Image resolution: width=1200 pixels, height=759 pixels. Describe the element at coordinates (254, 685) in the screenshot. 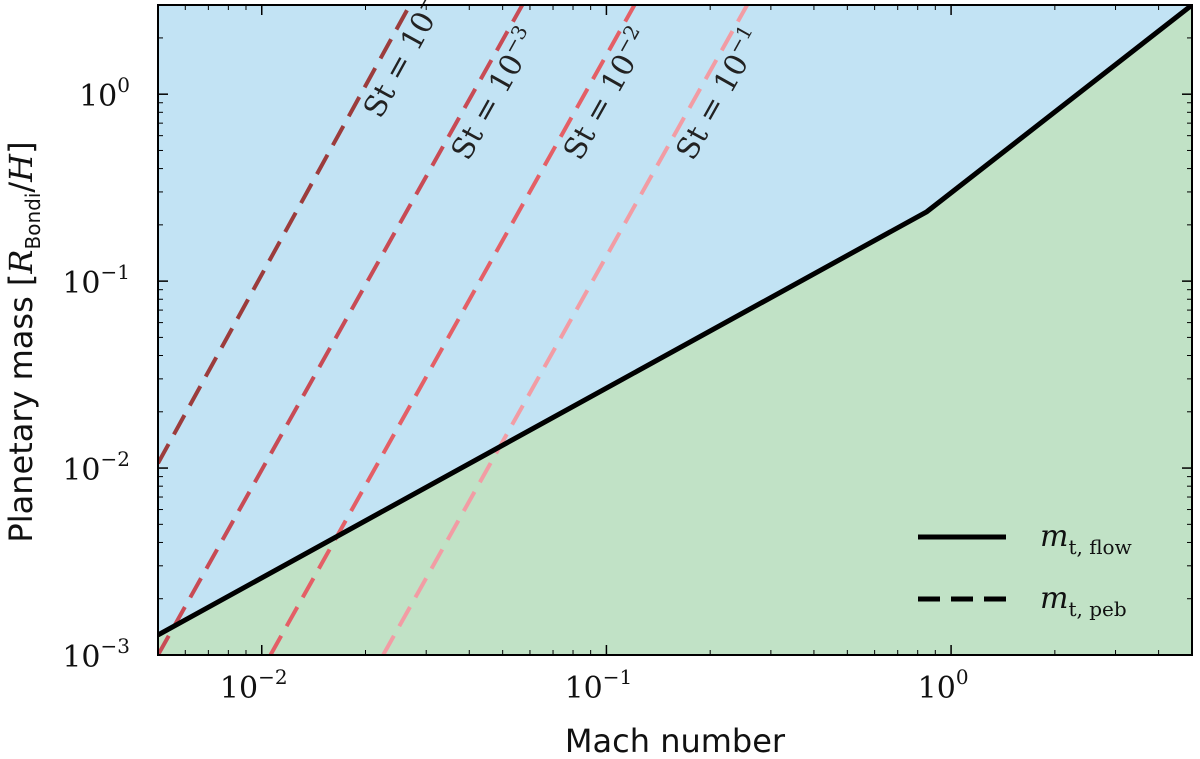

I see `x-tick-label: 10⁻²` at that location.